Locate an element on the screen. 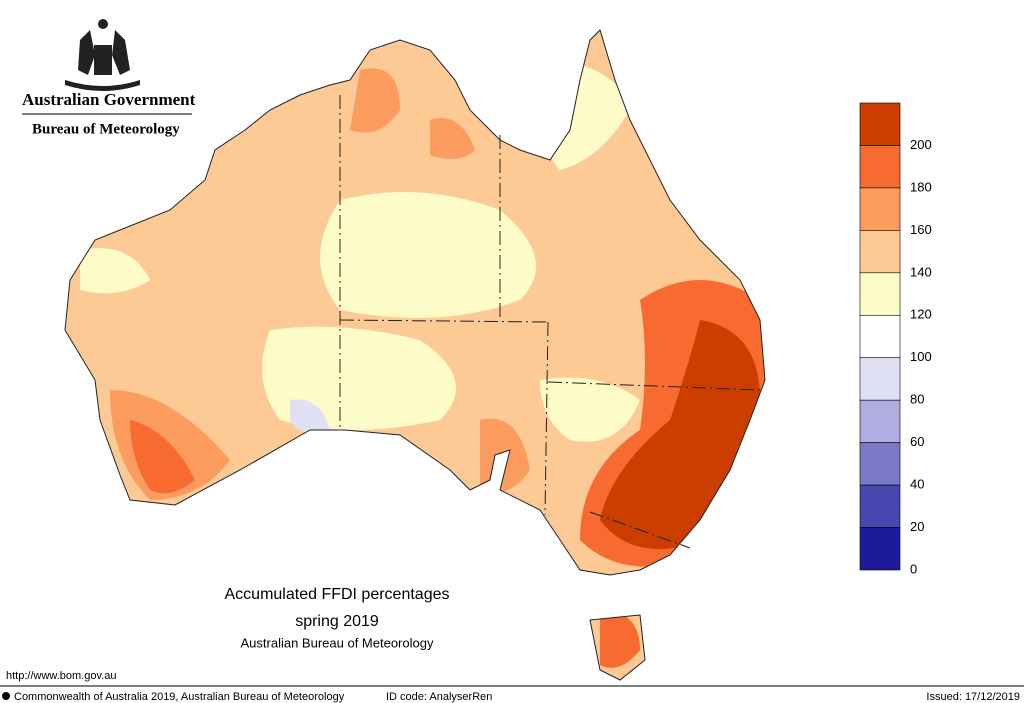  legend-label: 200 is located at coordinates (921, 144).